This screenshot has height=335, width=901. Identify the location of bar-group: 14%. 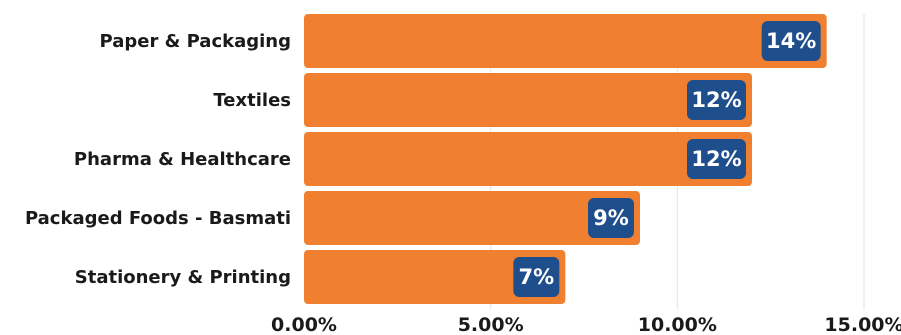
(565, 41).